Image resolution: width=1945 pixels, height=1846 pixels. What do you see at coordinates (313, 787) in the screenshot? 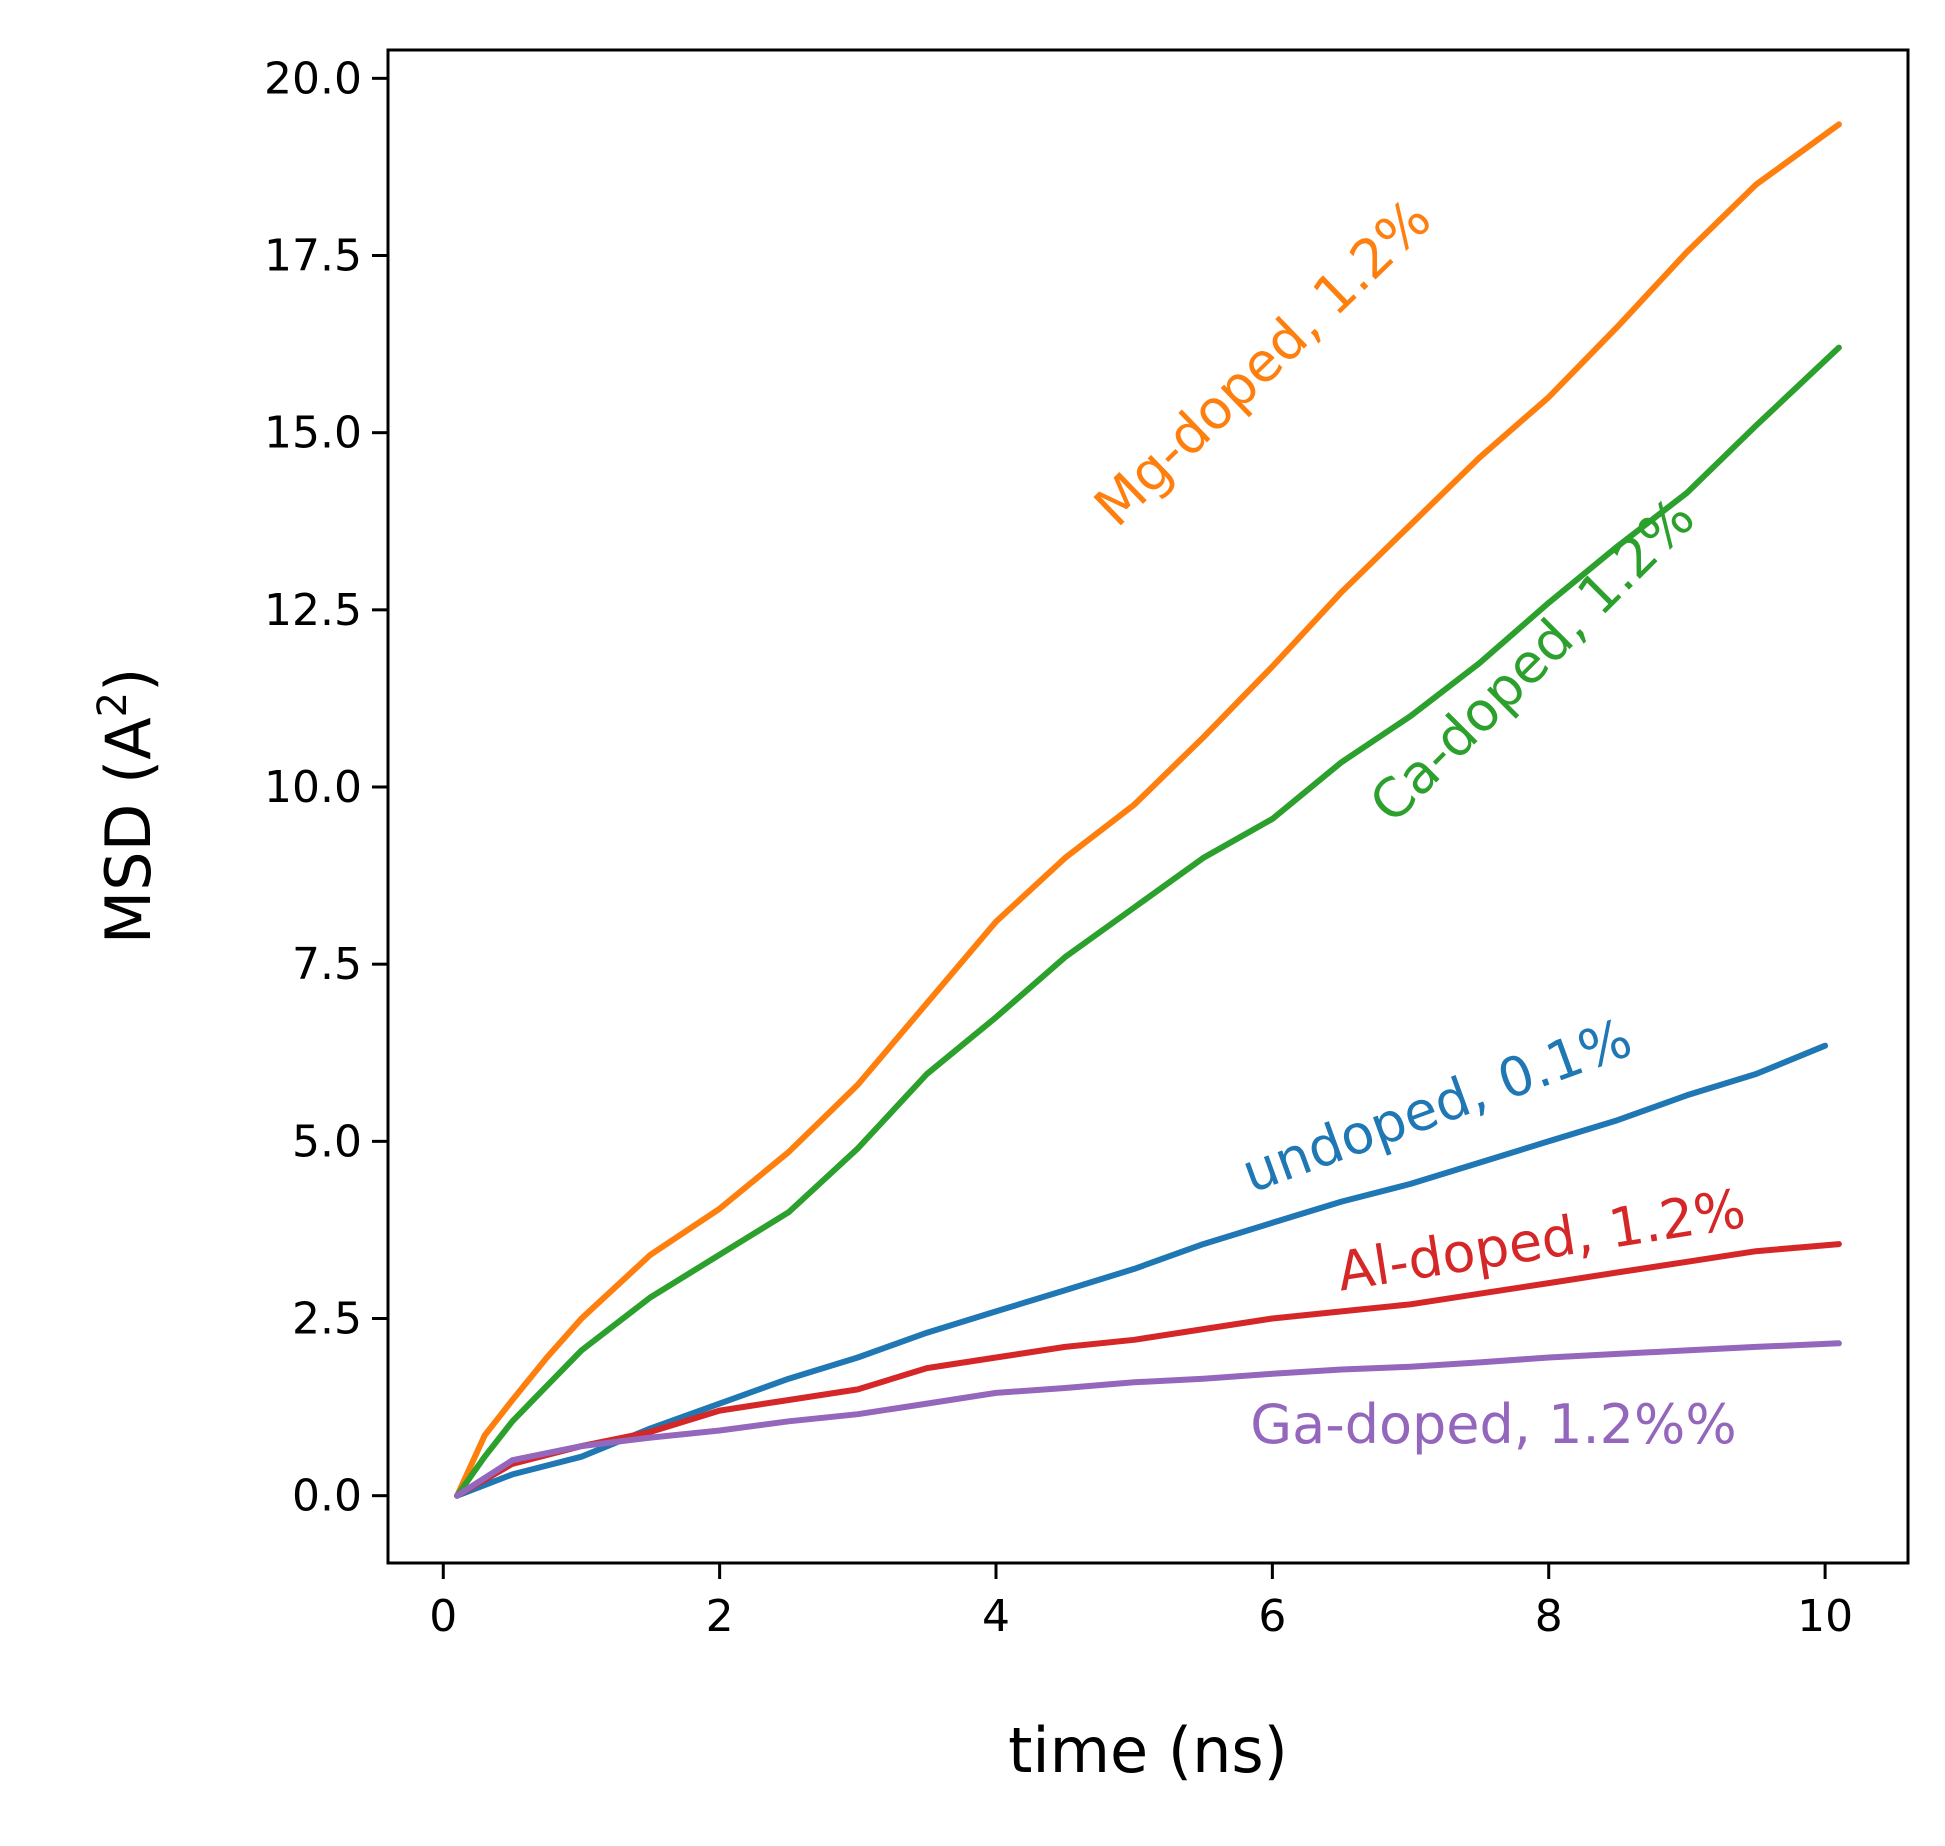
I see `y-tick-label: 10.0` at bounding box center [313, 787].